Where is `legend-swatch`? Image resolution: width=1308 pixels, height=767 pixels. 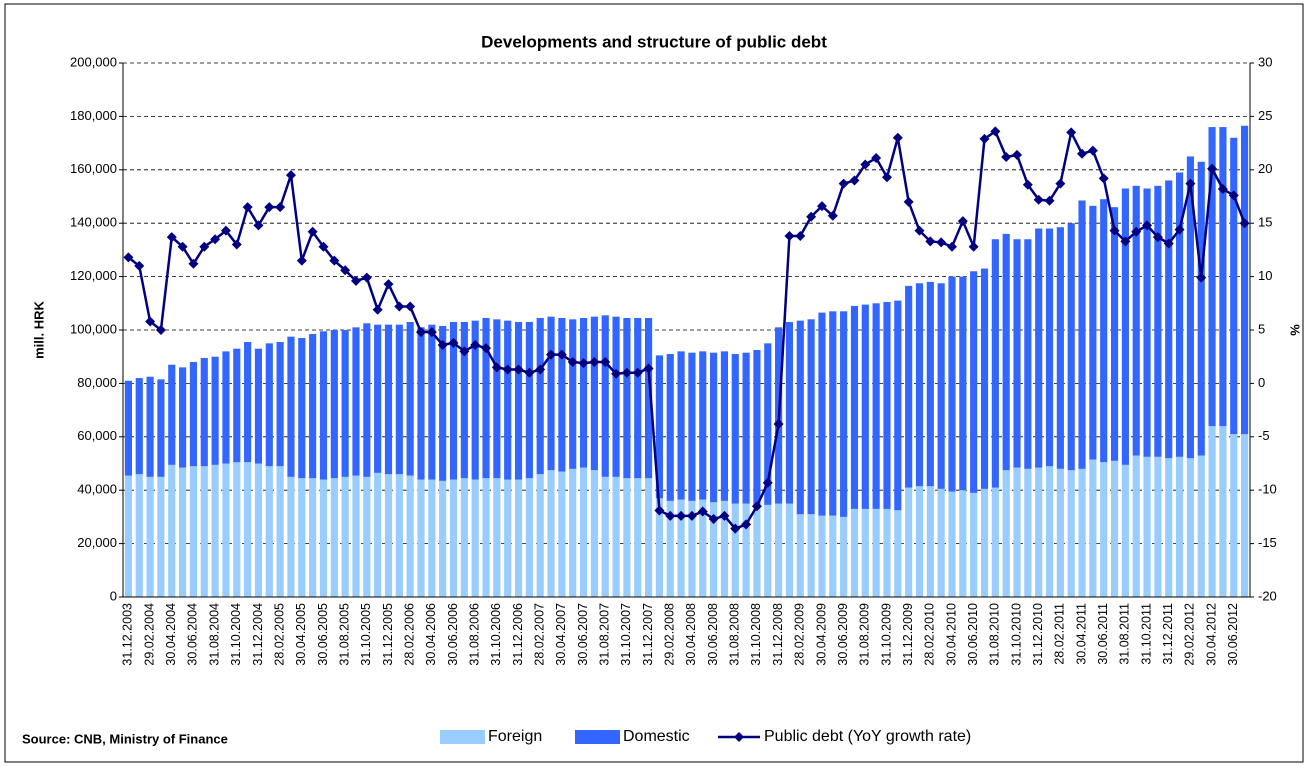
legend-swatch is located at coordinates (597, 737).